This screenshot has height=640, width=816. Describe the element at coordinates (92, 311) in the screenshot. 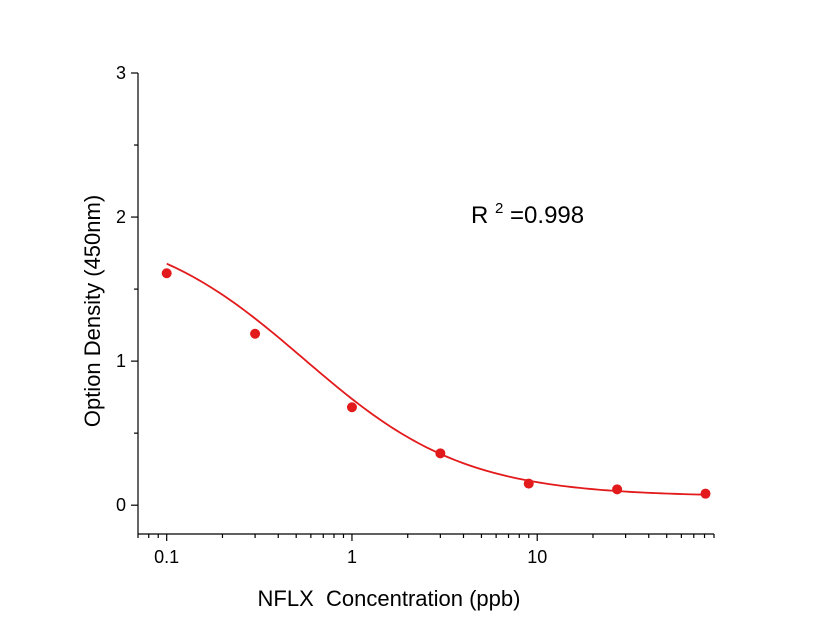

I see `y-axis-title: Option Density (450nm)` at that location.